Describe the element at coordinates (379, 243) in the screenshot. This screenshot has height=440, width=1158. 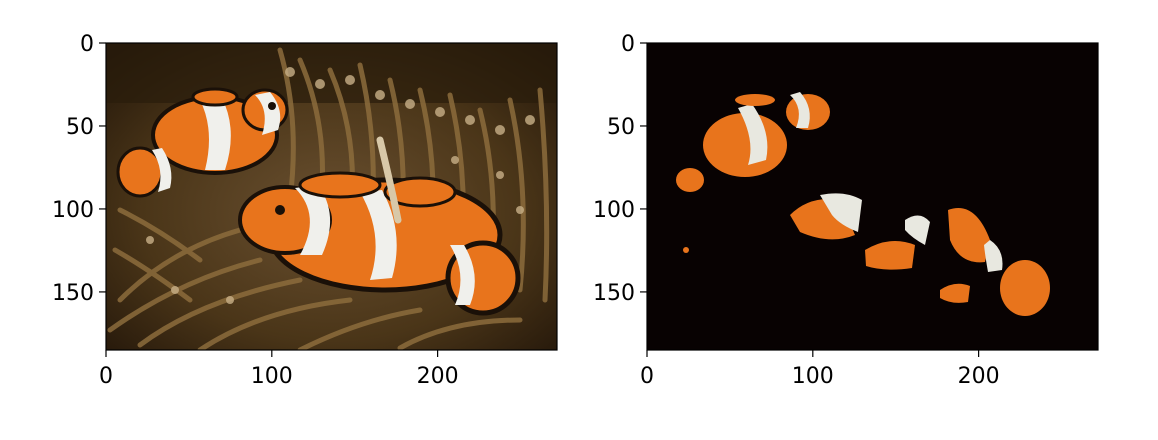
I see `fish-large` at that location.